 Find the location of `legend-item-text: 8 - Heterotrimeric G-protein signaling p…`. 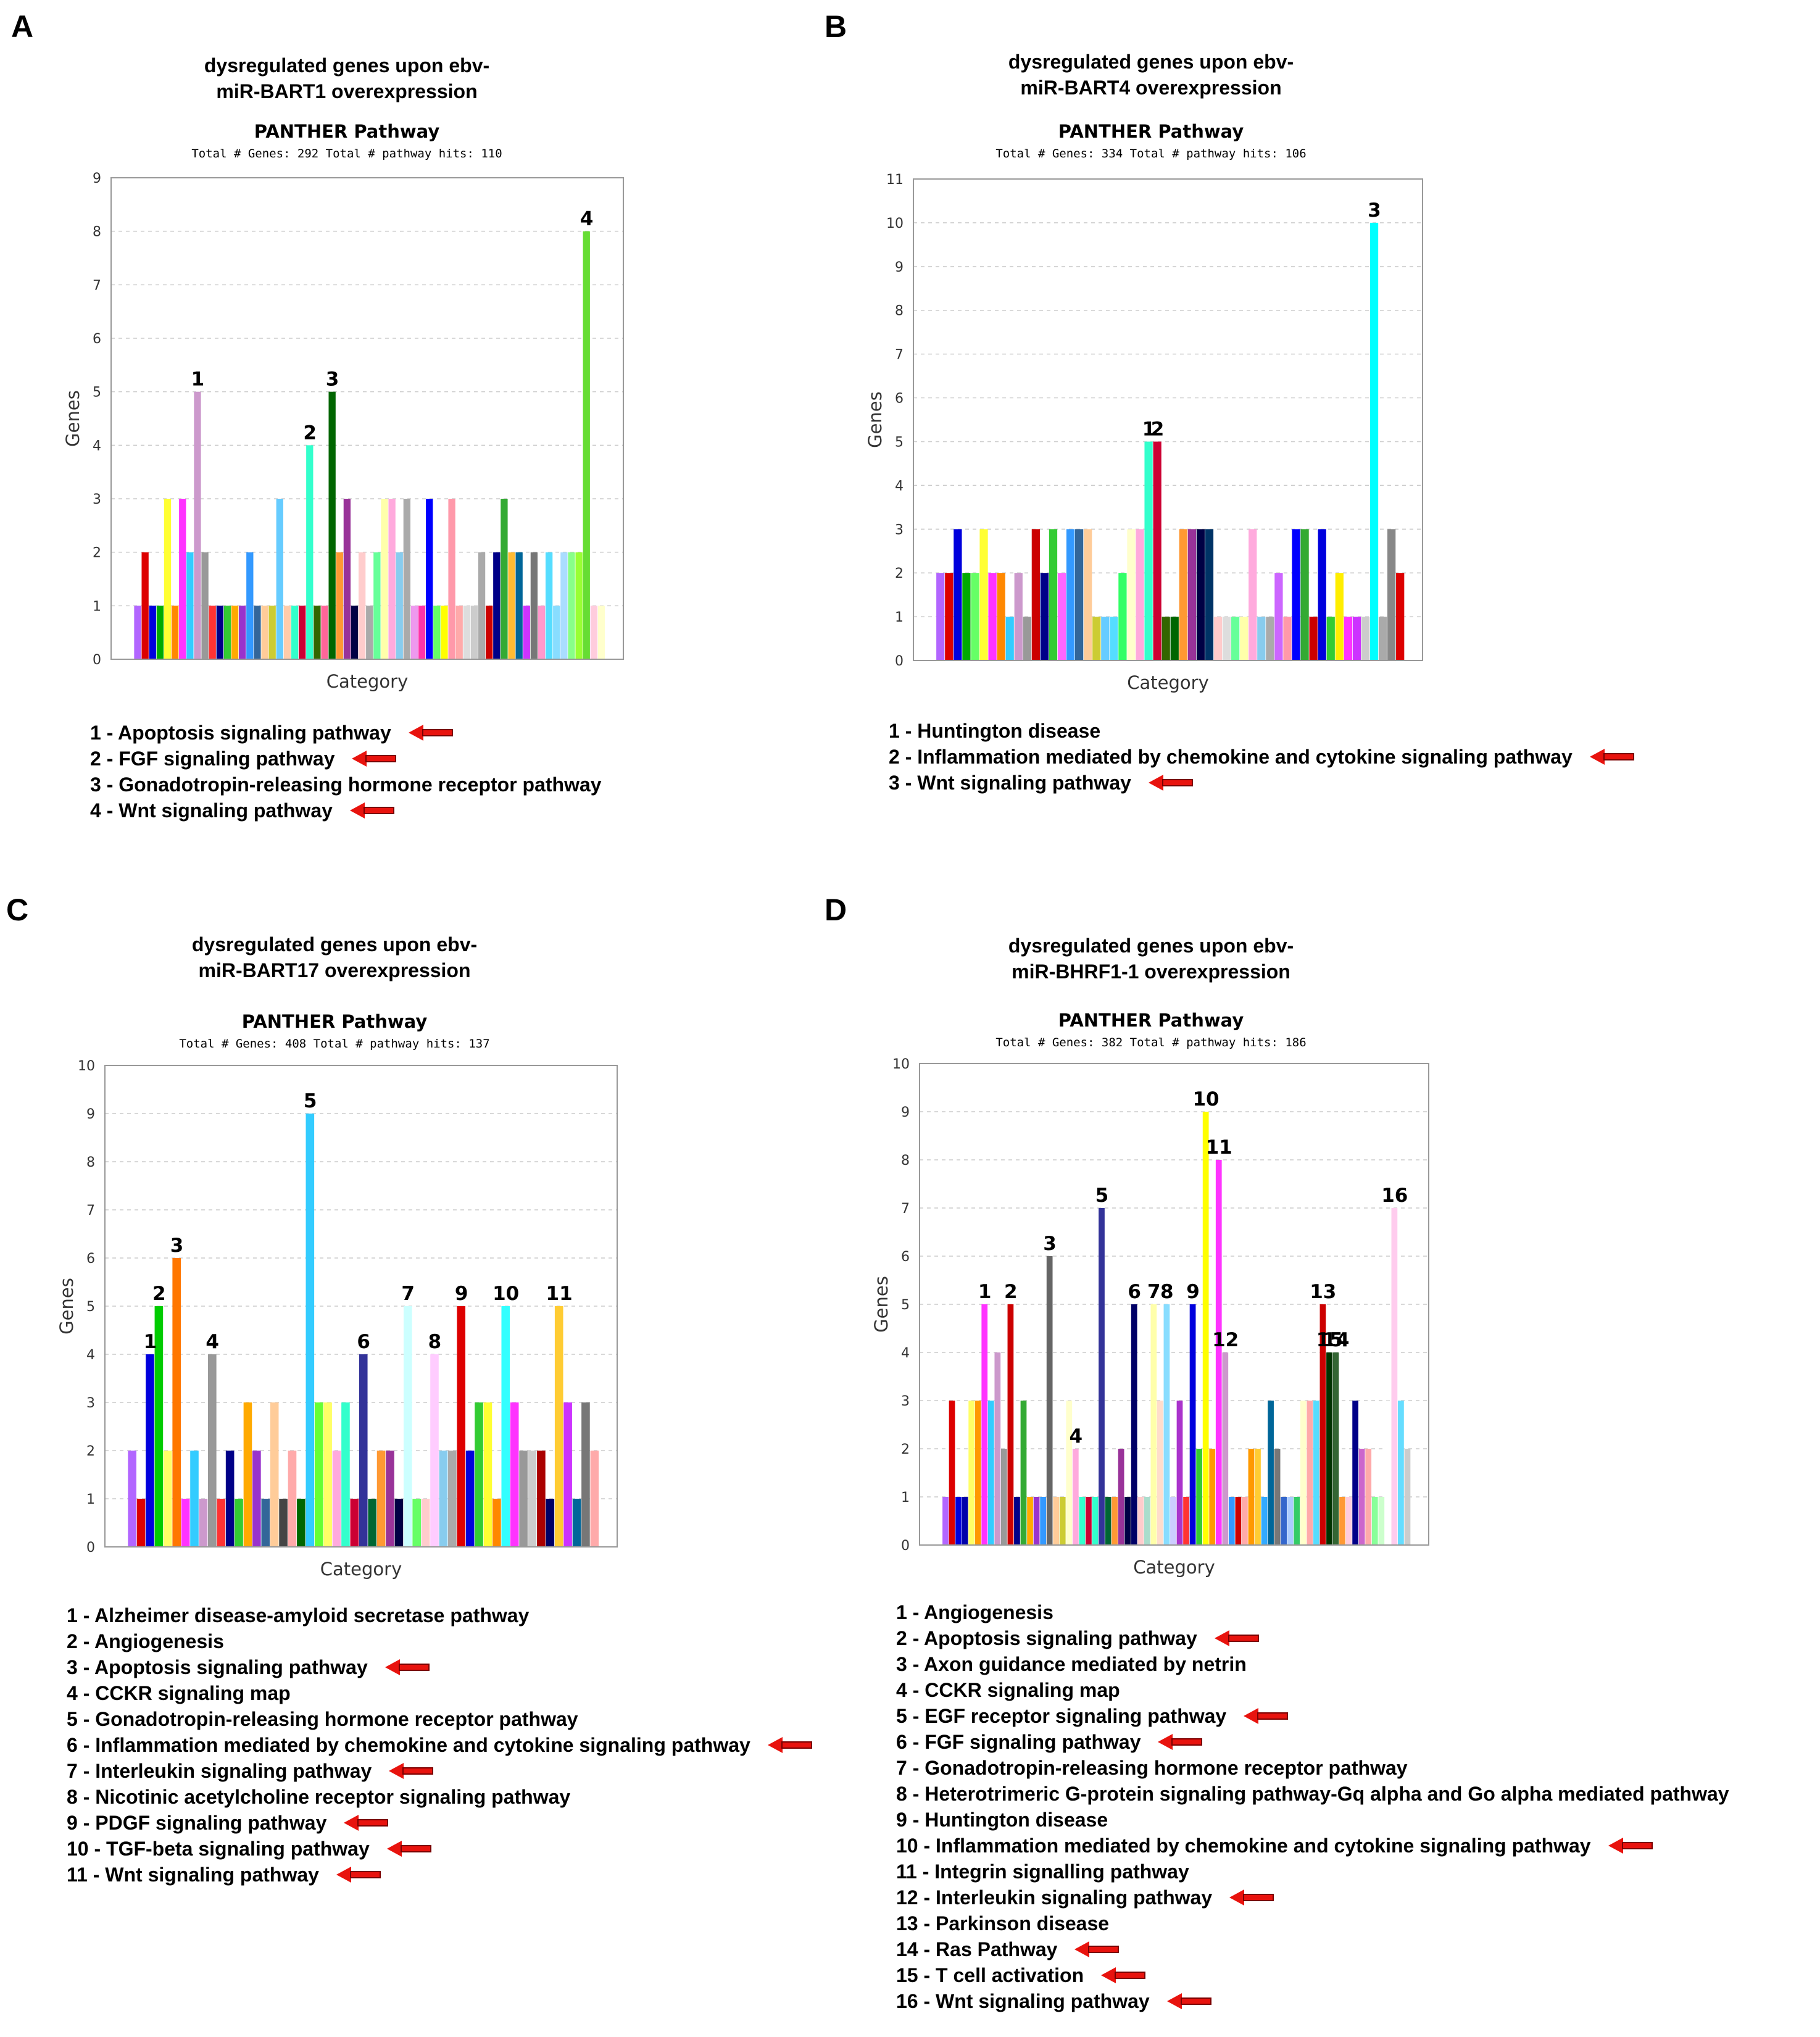

legend-item-text: 8 - Heterotrimeric G-protein signaling p… is located at coordinates (1312, 1794).